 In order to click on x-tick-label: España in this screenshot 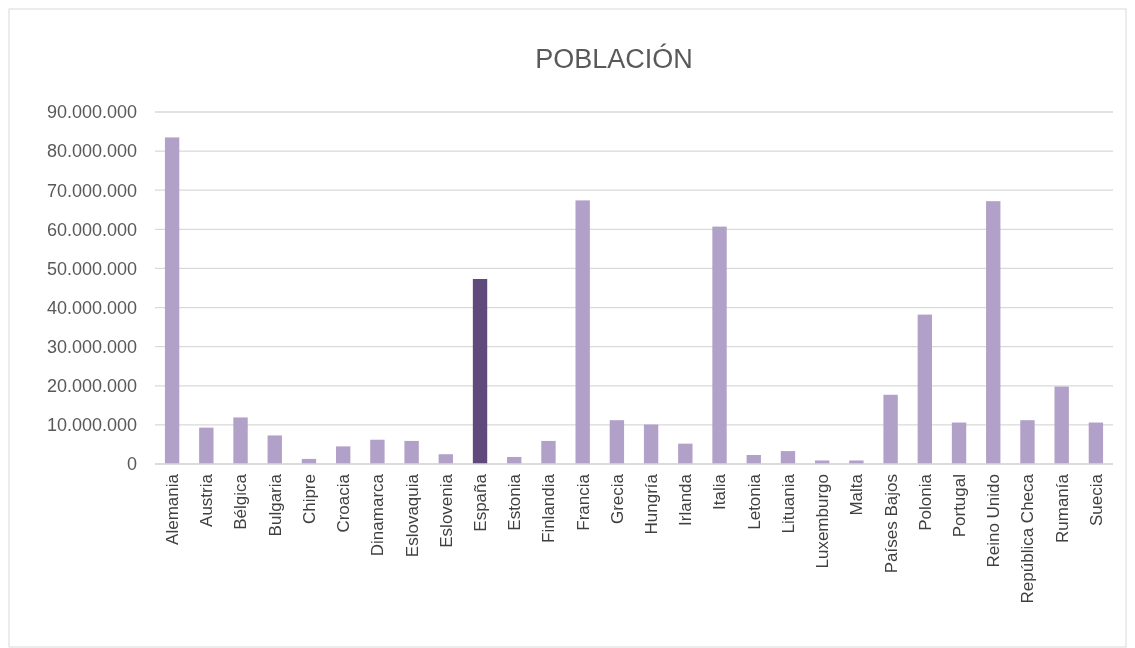, I will do `click(480, 502)`.